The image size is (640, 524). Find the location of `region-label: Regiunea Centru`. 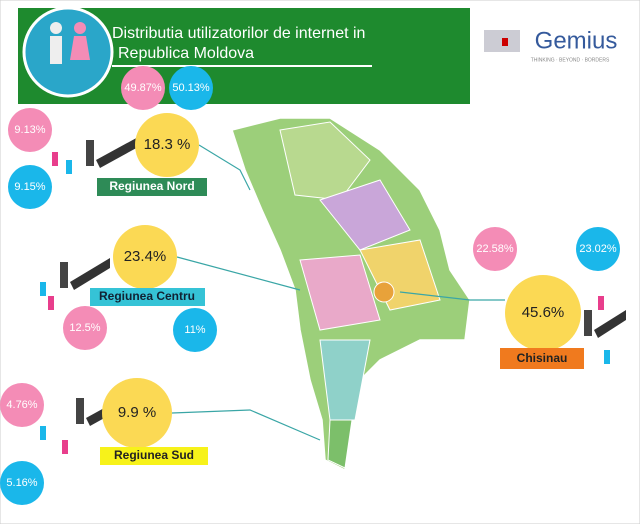

region-label: Regiunea Centru is located at coordinates (147, 296).